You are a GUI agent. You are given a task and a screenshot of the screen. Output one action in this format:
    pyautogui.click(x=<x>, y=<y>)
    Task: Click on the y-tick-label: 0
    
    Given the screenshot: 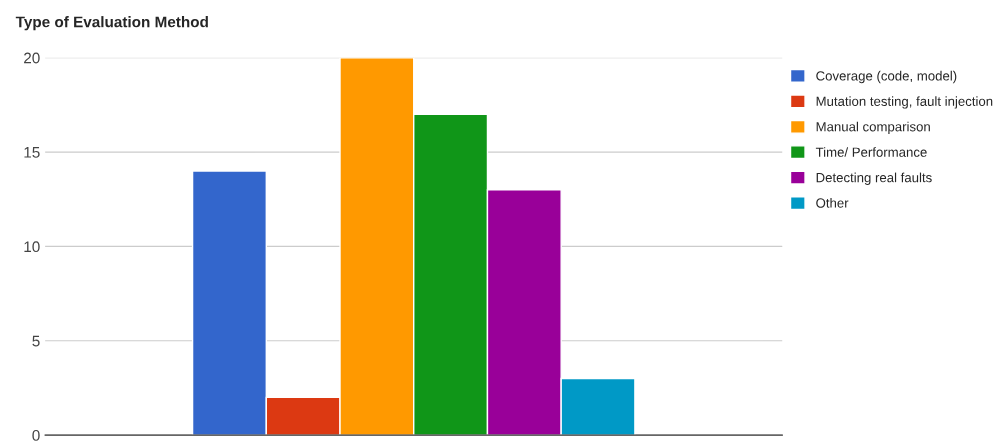 What is the action you would take?
    pyautogui.click(x=36, y=435)
    